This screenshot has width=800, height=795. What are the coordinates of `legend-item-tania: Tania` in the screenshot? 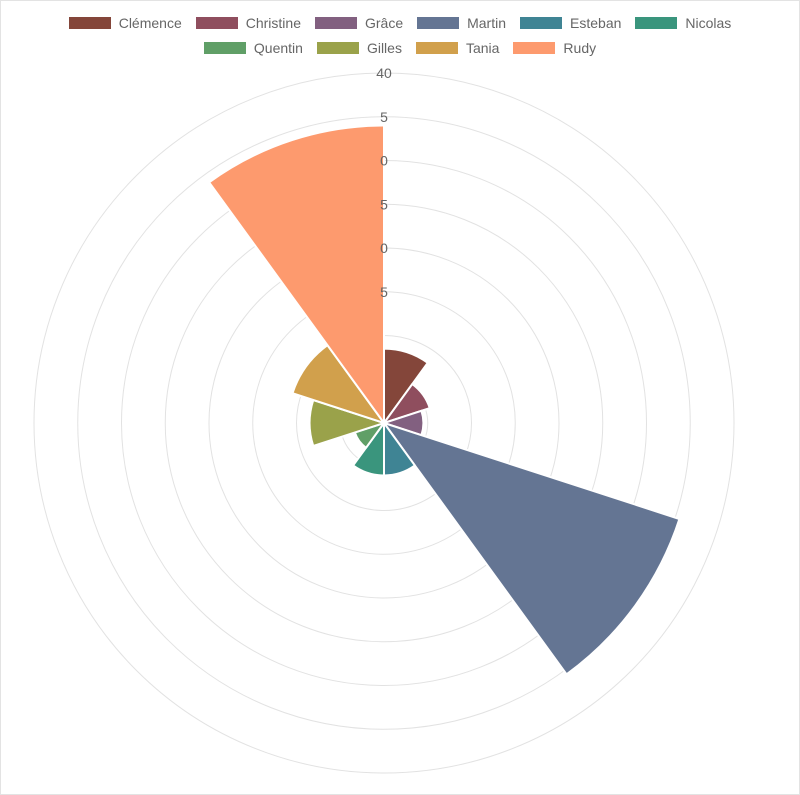 It's located at (457, 47).